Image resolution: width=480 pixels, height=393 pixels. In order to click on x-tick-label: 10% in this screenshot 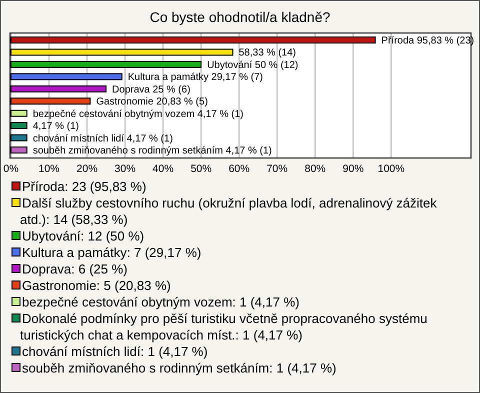, I will do `click(49, 169)`.